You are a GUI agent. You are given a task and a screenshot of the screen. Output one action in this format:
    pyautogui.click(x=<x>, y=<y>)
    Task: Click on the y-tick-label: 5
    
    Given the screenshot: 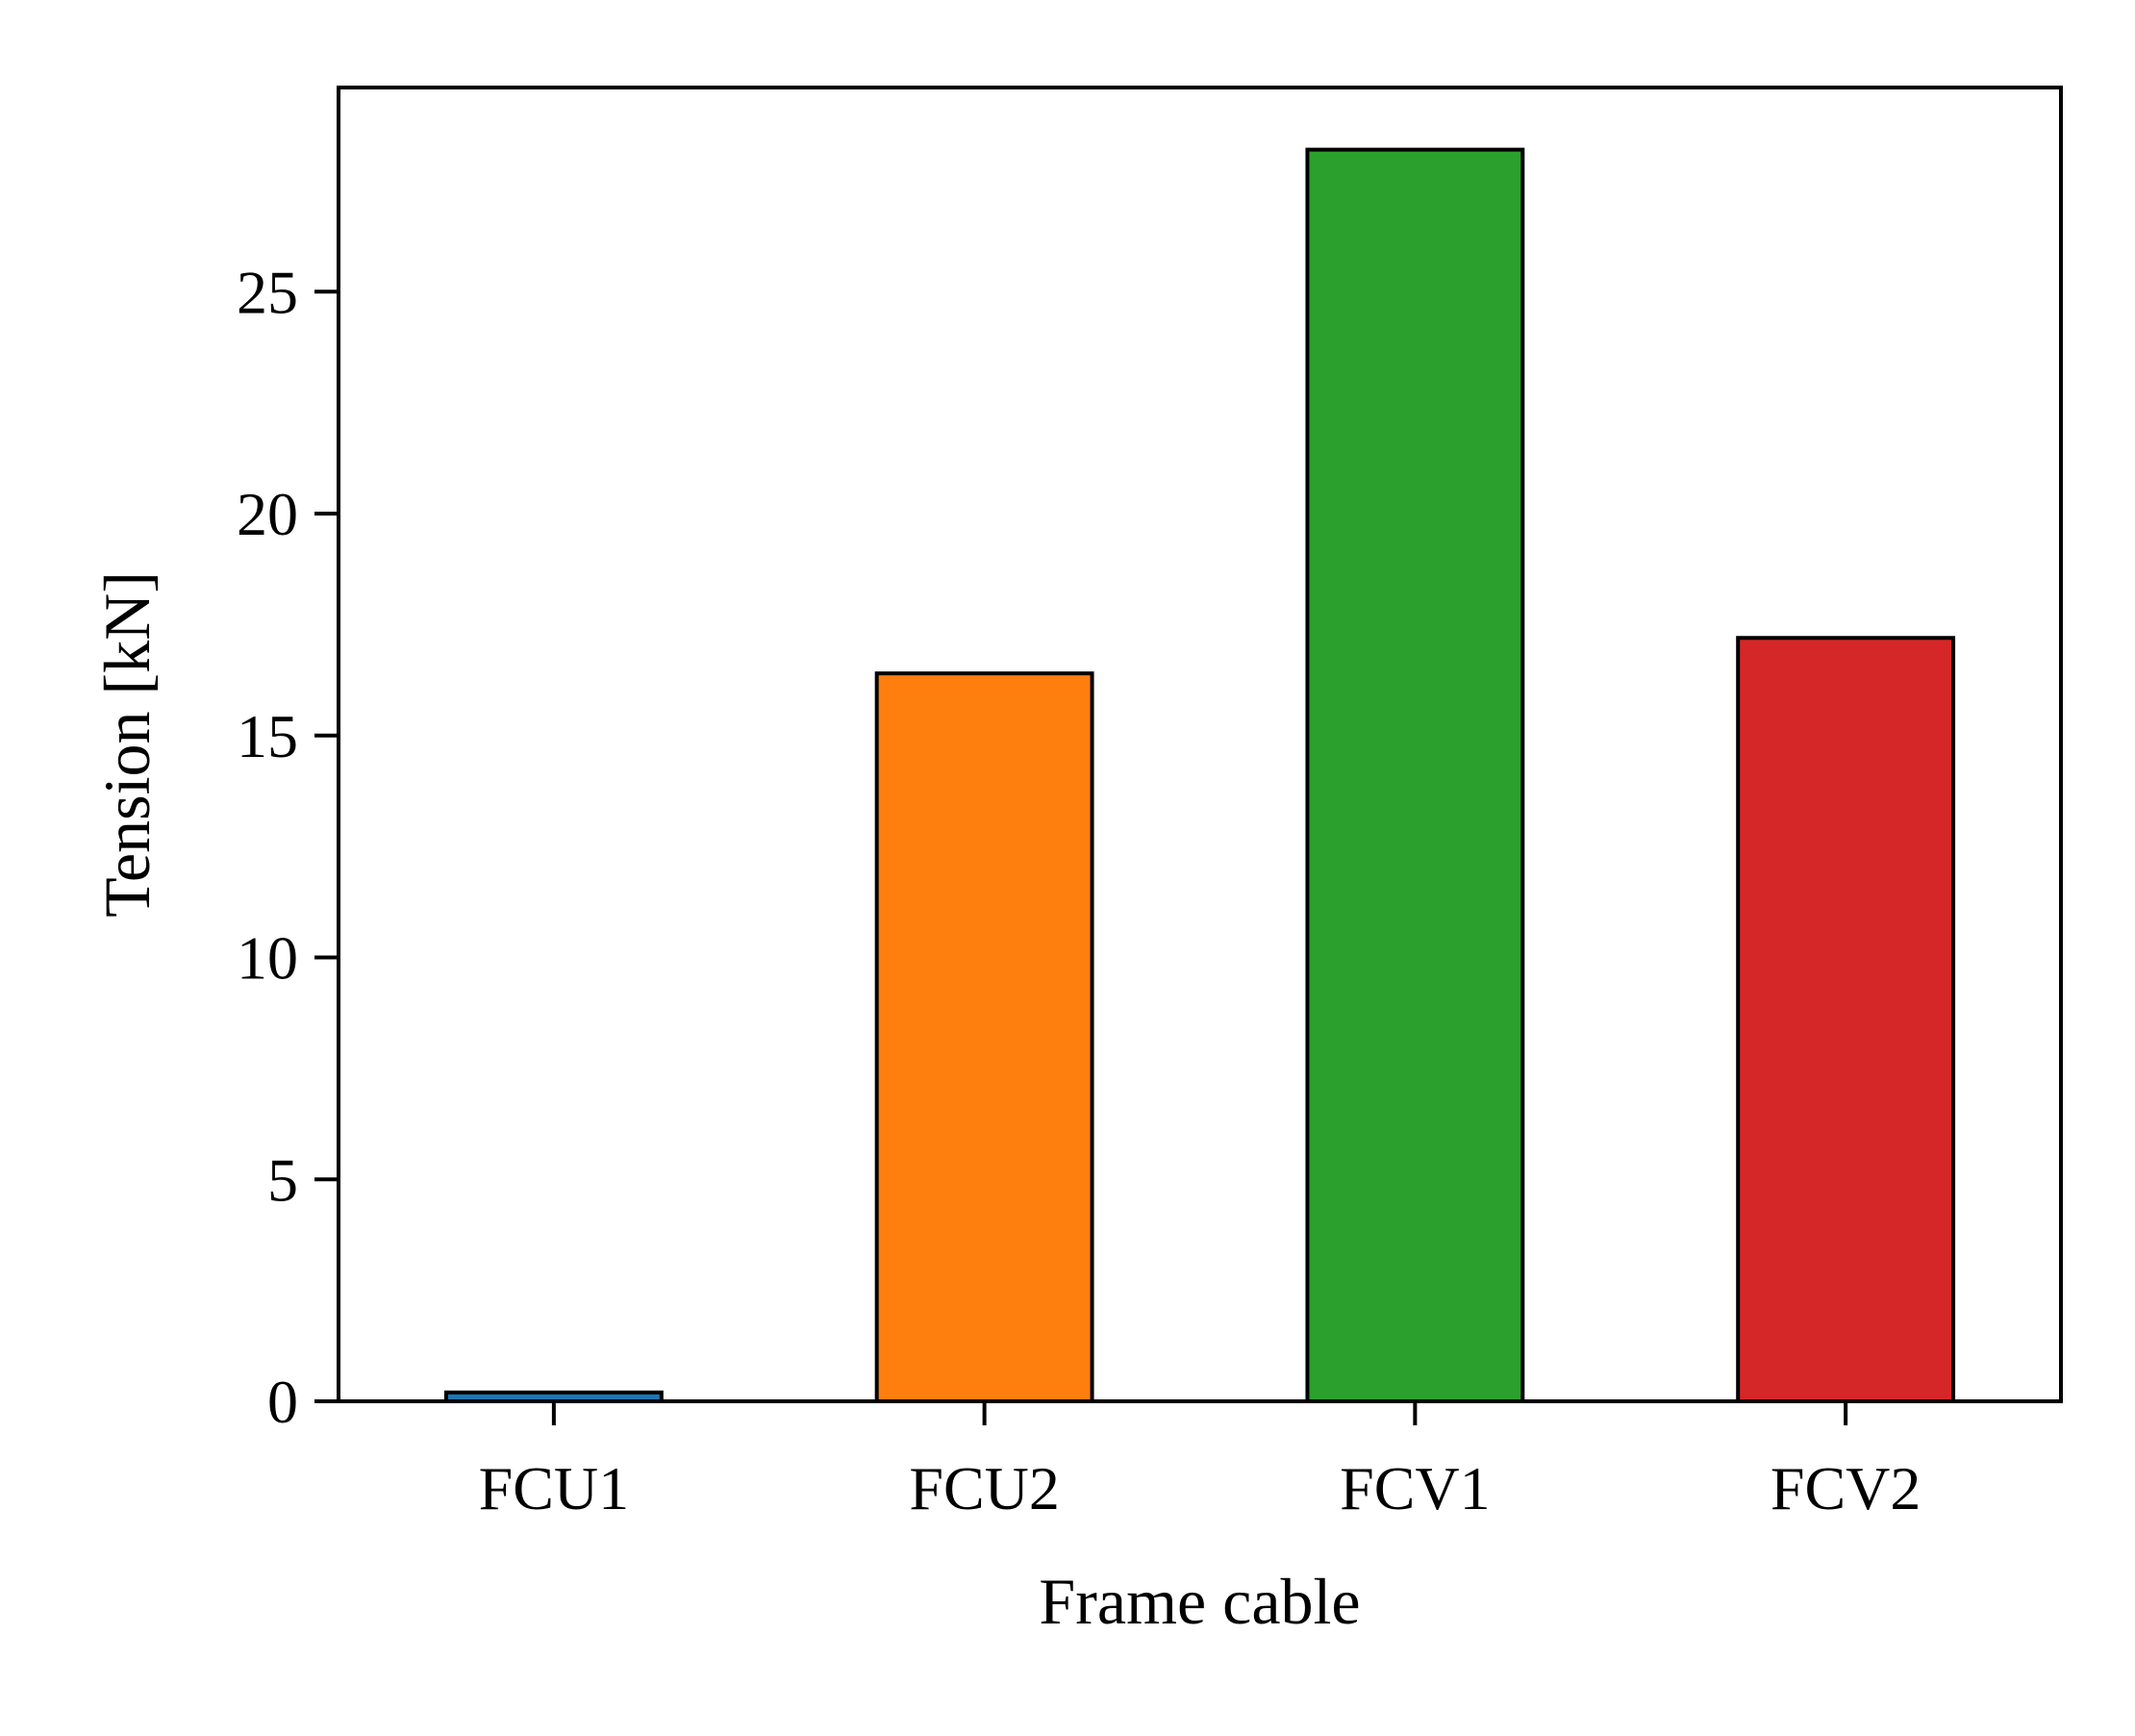 What is the action you would take?
    pyautogui.click(x=282, y=1179)
    